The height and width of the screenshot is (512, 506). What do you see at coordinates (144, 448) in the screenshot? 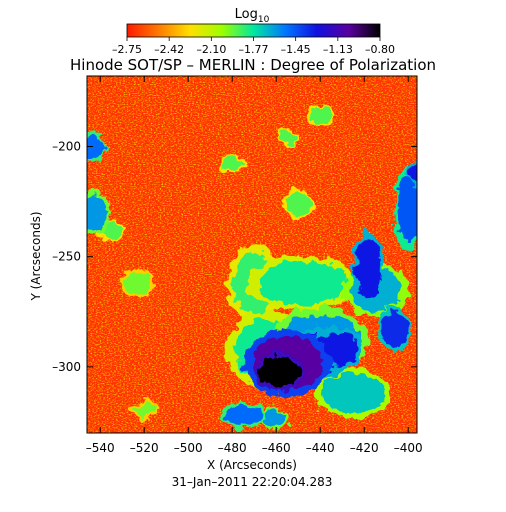
I see `x-tick-label: –520` at bounding box center [144, 448].